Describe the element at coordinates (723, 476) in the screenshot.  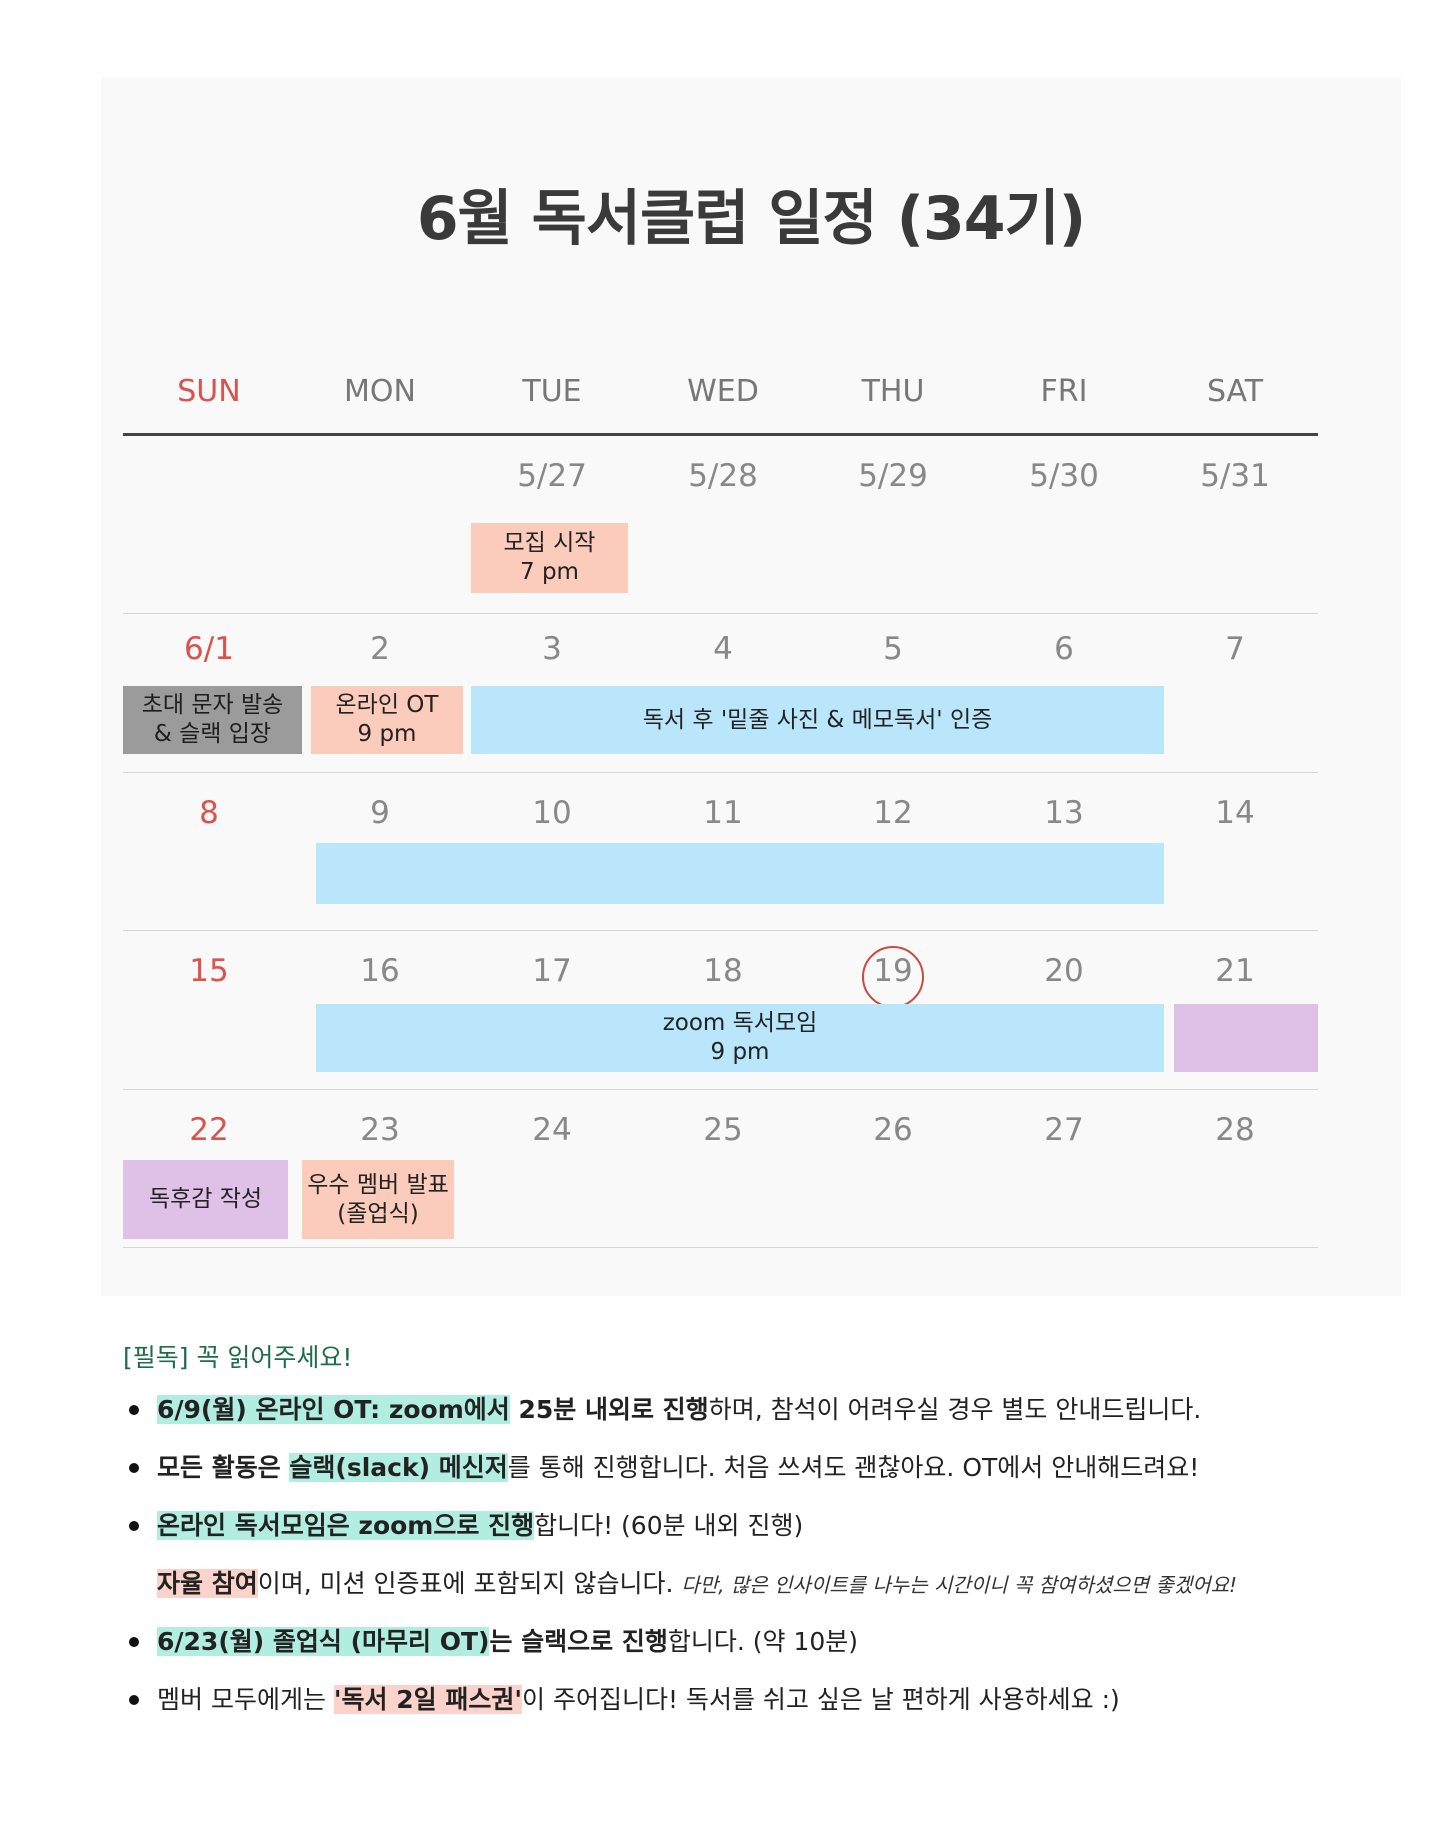
I see `date-cell: 5/28` at that location.